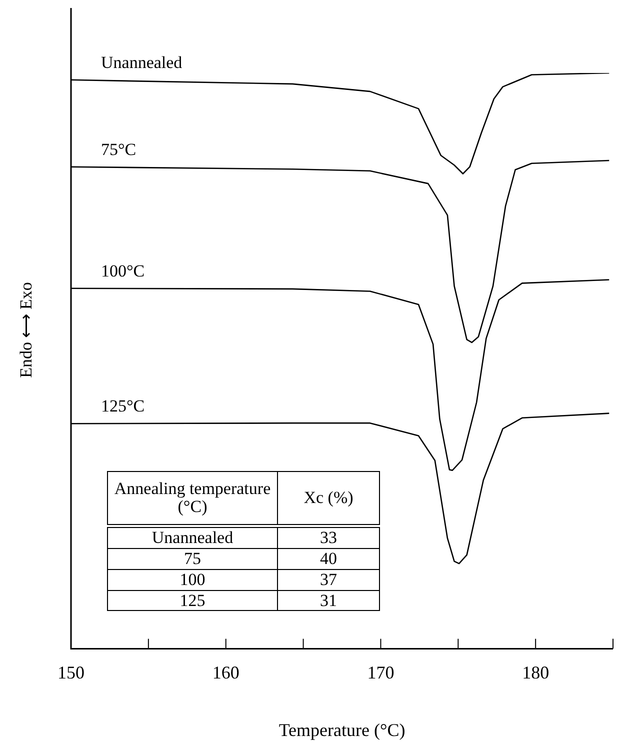  What do you see at coordinates (329, 559) in the screenshot?
I see `annotation: 40` at bounding box center [329, 559].